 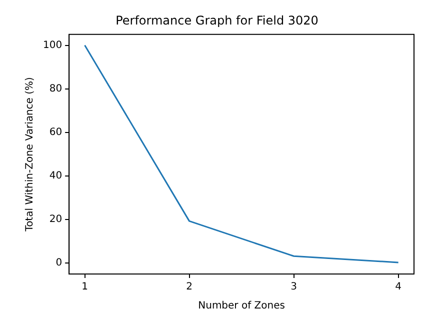 I want to click on y-tick-label: 80, so click(x=55, y=88).